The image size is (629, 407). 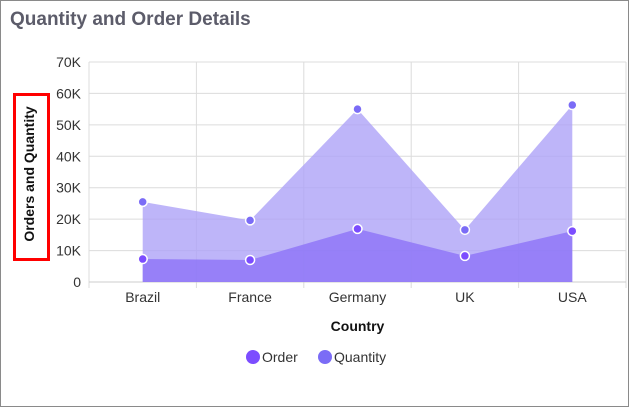 What do you see at coordinates (358, 326) in the screenshot?
I see `x-axis-title: Country` at bounding box center [358, 326].